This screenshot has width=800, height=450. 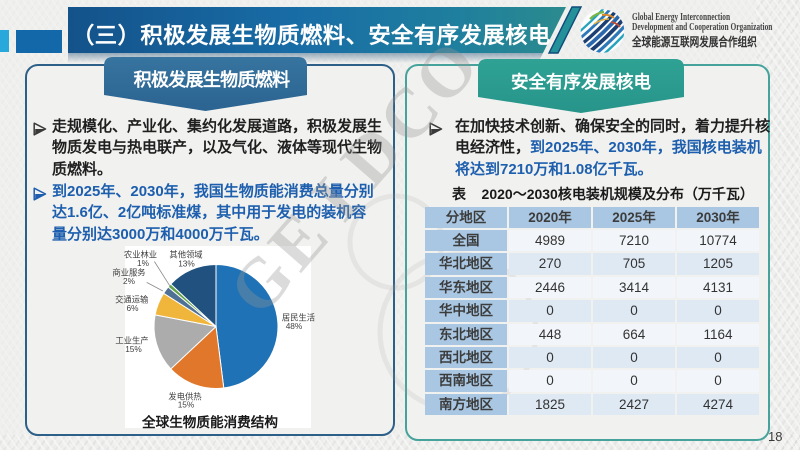 I want to click on svg-text: 48%, so click(x=294, y=326).